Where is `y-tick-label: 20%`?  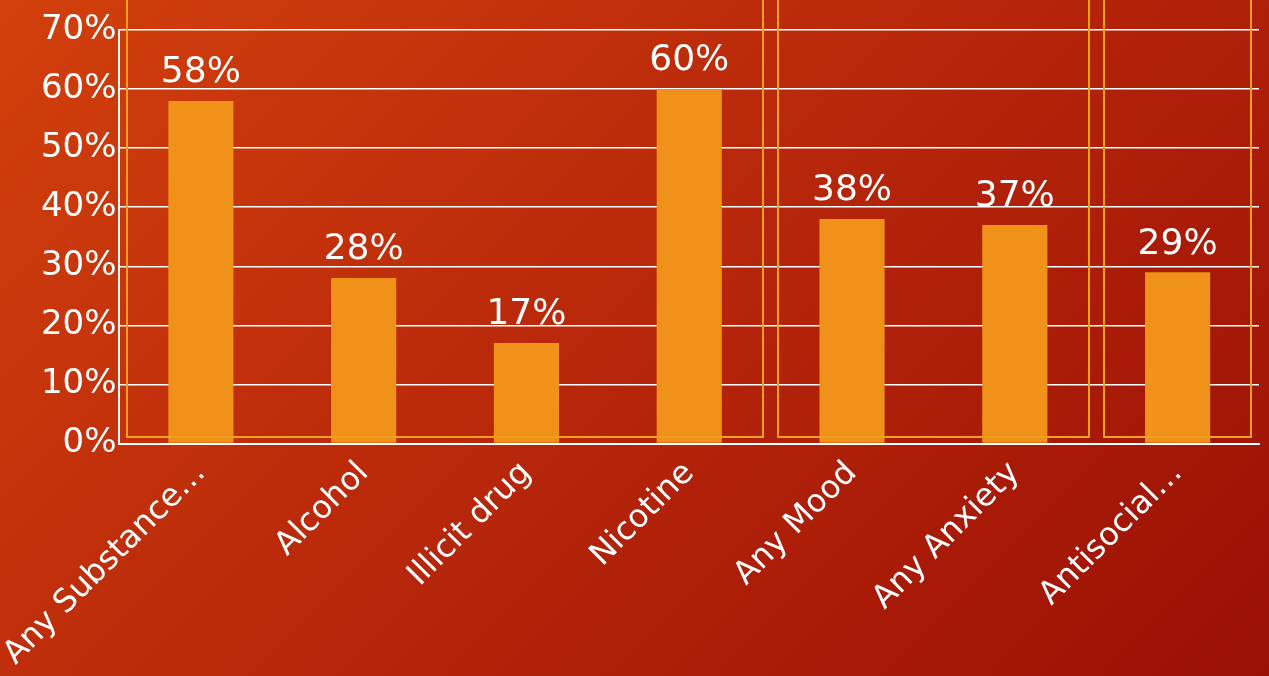
y-tick-label: 20% is located at coordinates (78, 322).